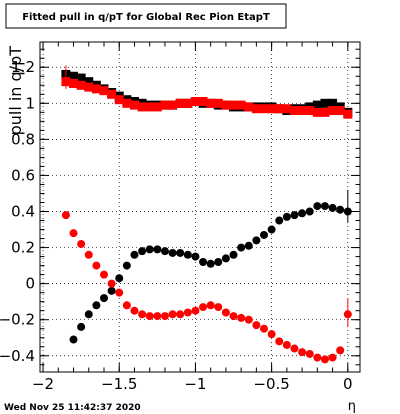  Describe the element at coordinates (23, 175) in the screenshot. I see `y-tick-label: 0.6` at that location.